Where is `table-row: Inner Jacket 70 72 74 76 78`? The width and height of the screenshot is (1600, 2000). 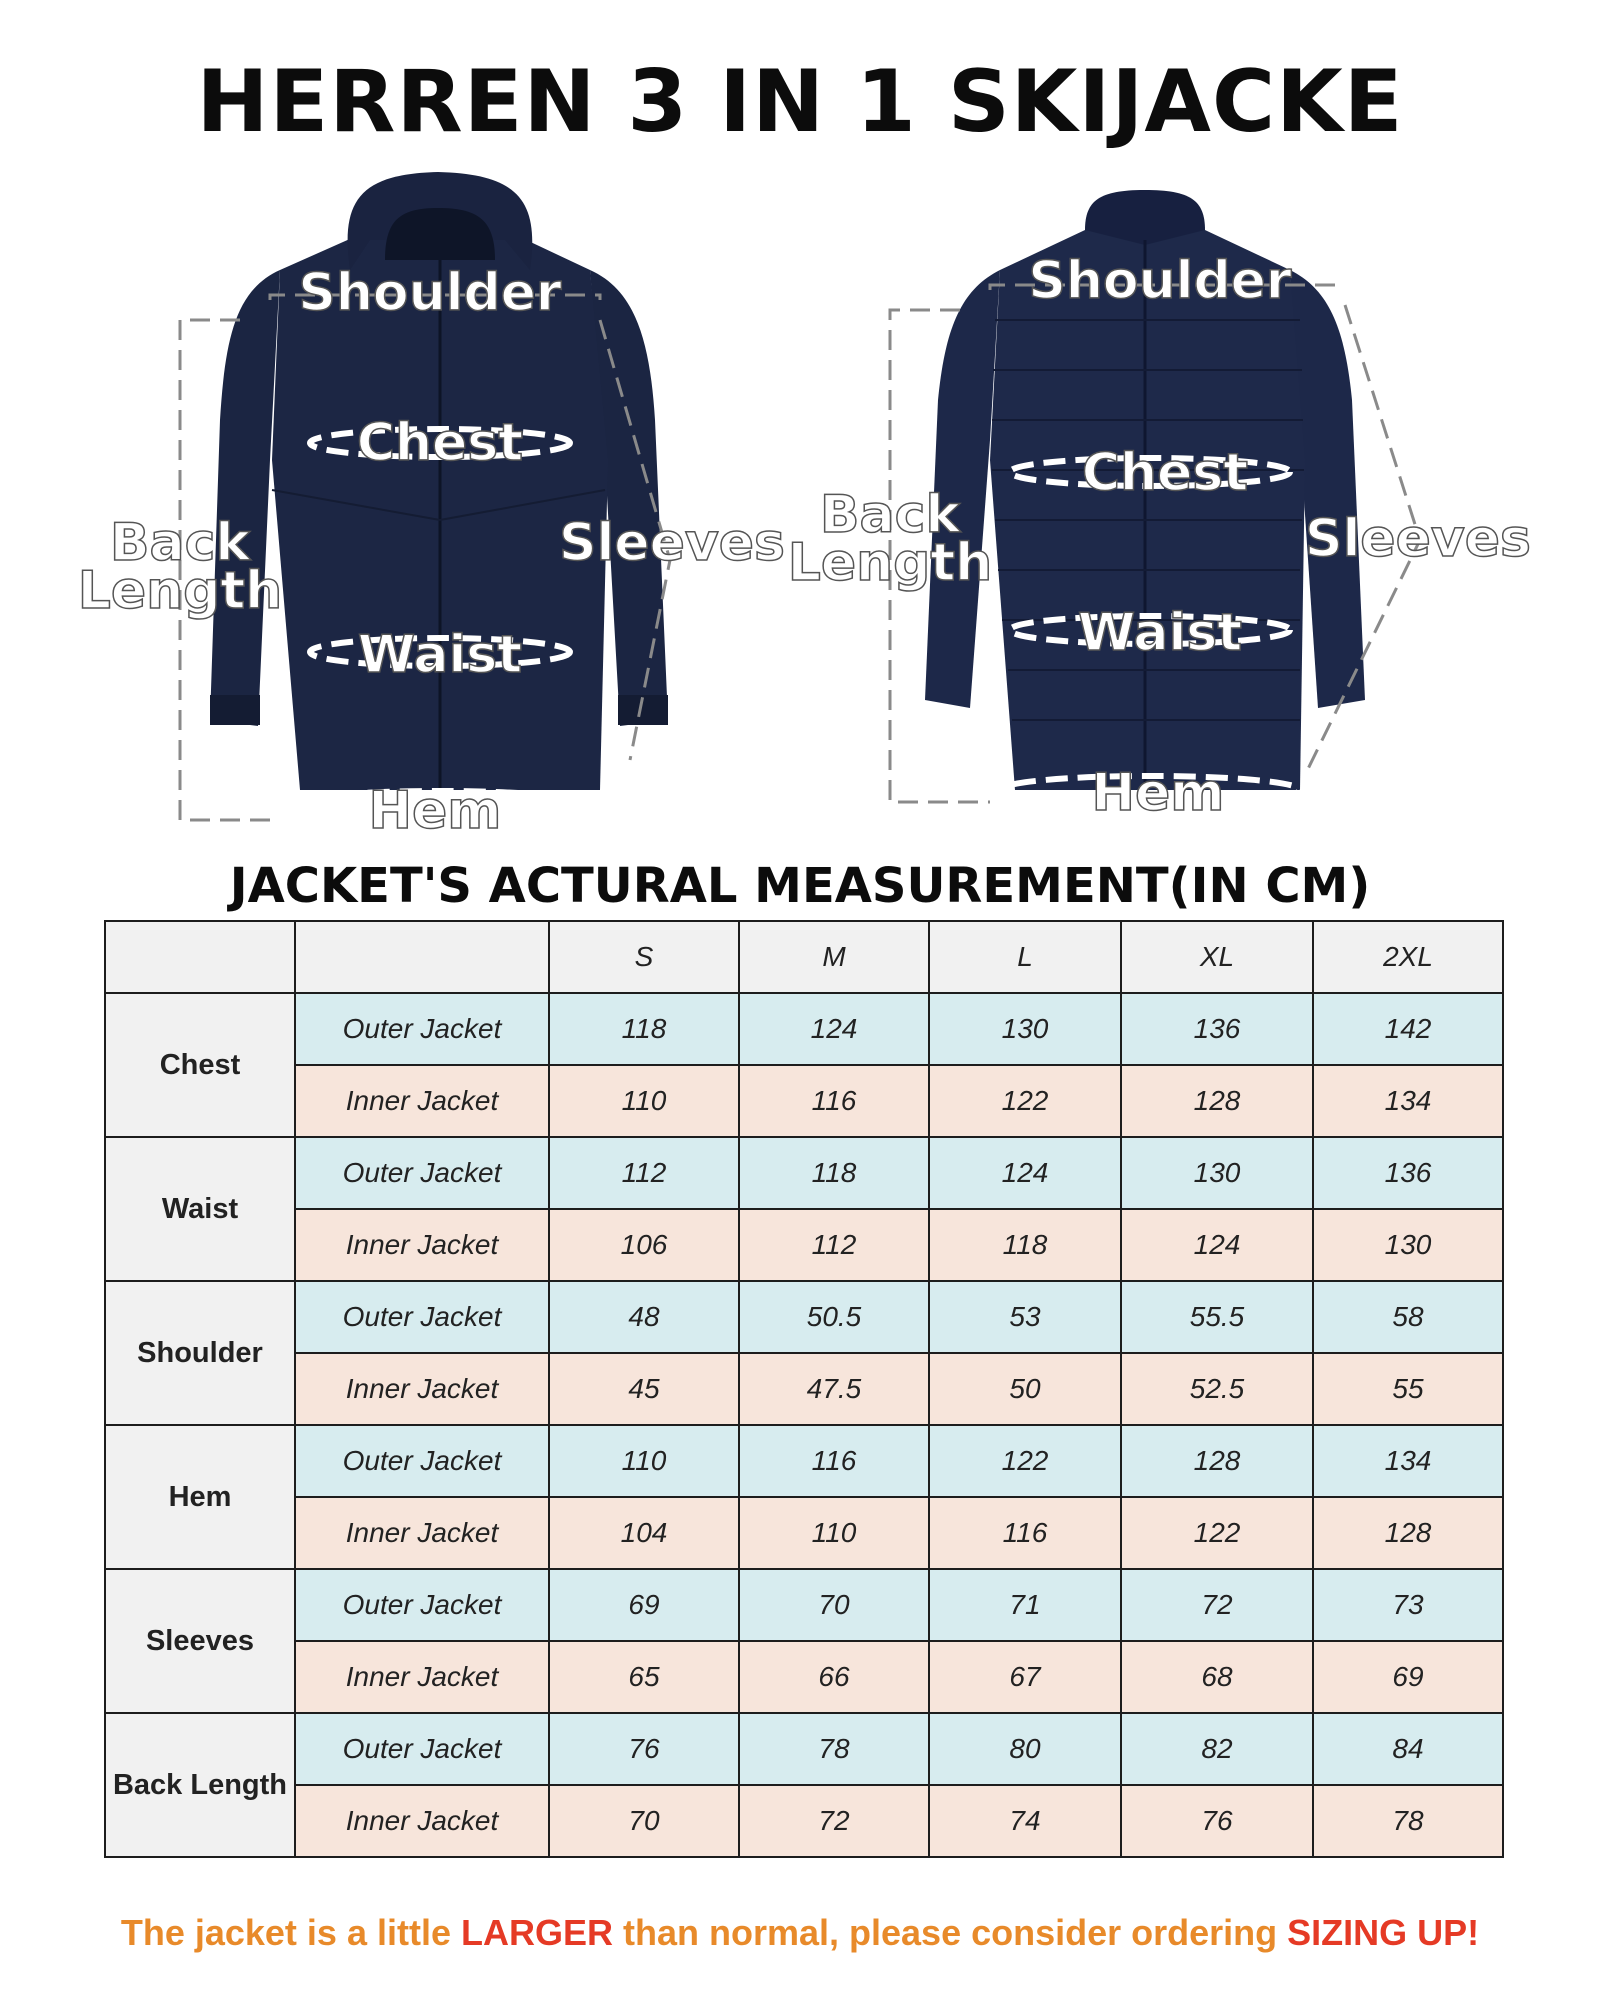 table-row: Inner Jacket 70 72 74 76 78 is located at coordinates (804, 1821).